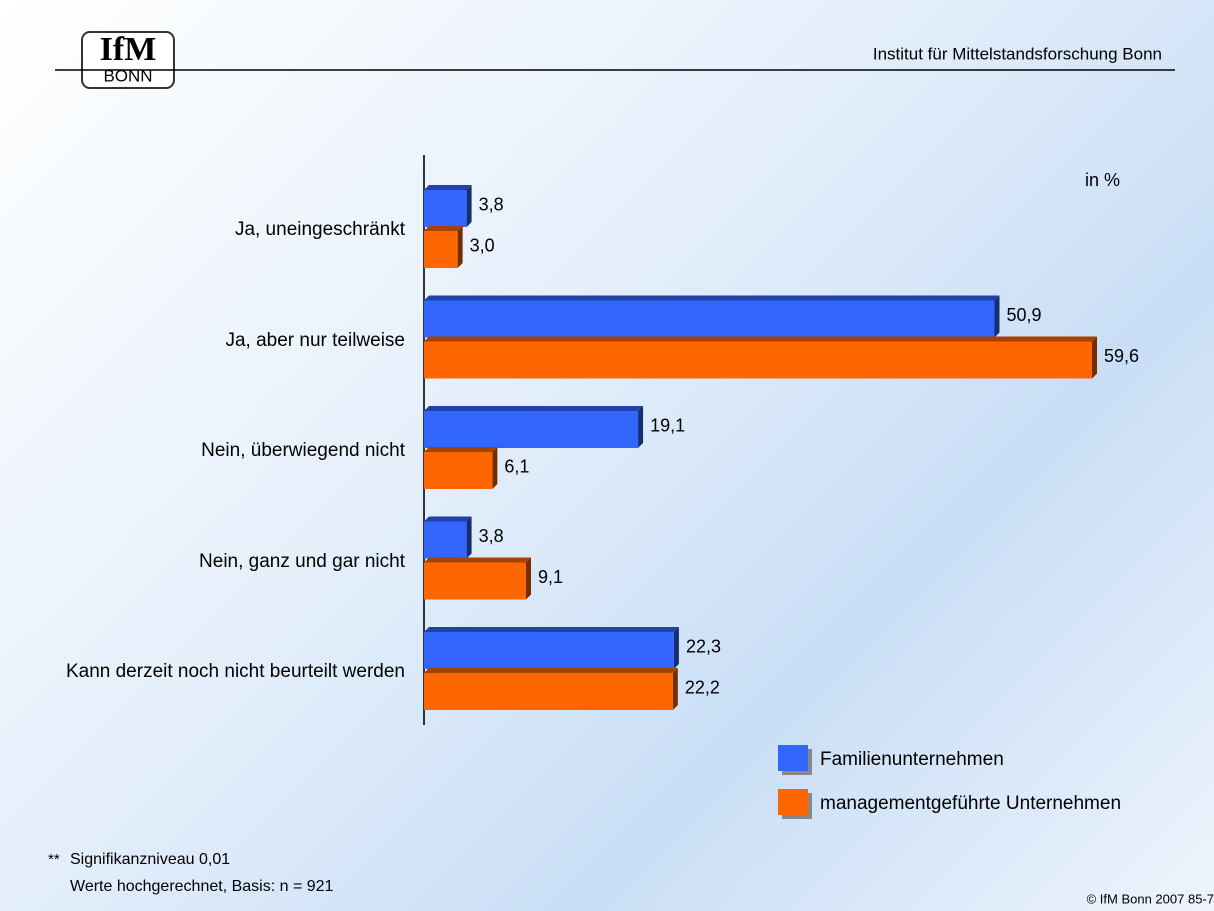 This screenshot has width=1214, height=911. What do you see at coordinates (127, 75) in the screenshot?
I see `logo-bottom: BONN` at bounding box center [127, 75].